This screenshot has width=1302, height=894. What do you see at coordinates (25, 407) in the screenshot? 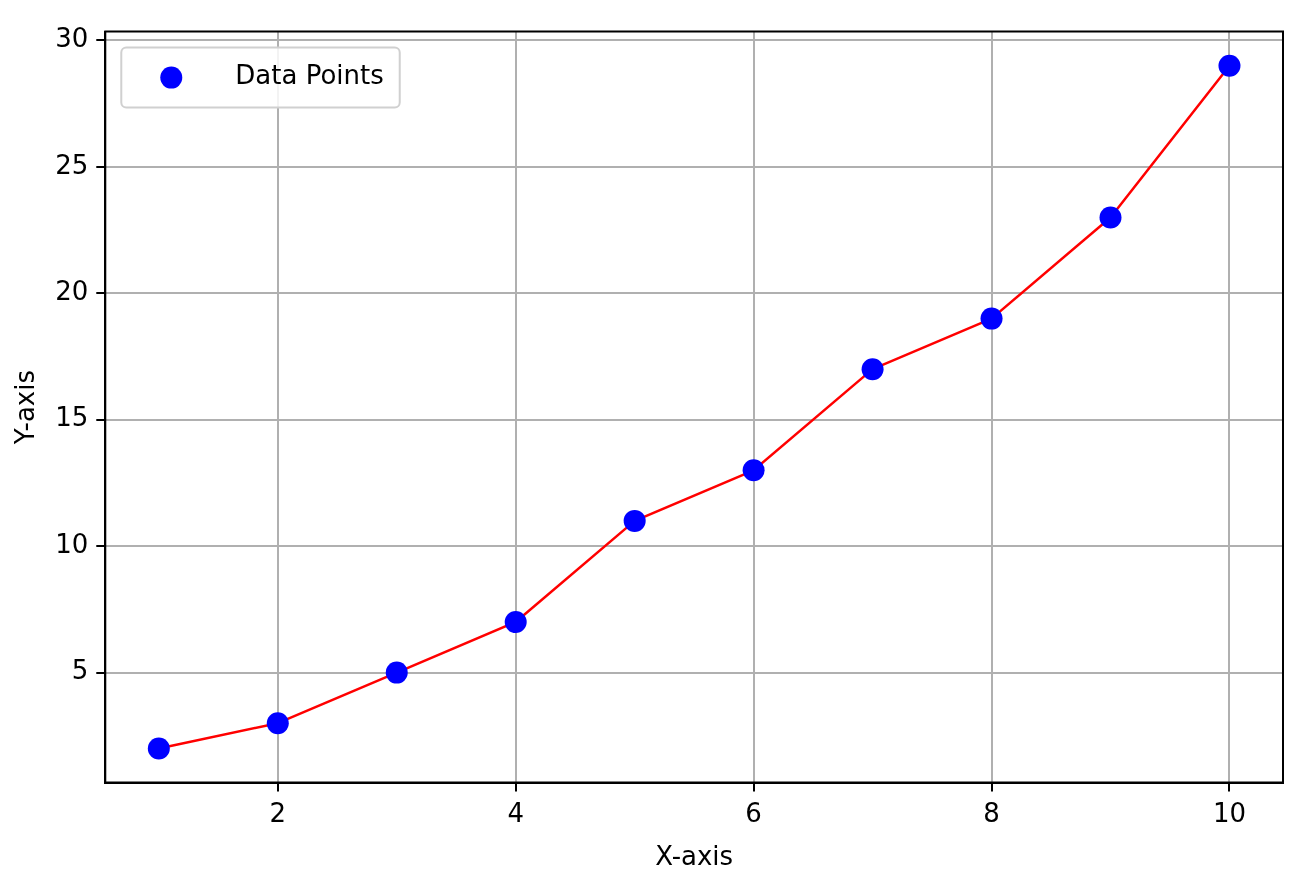
I see `y-axis-title: Y-axis` at bounding box center [25, 407].